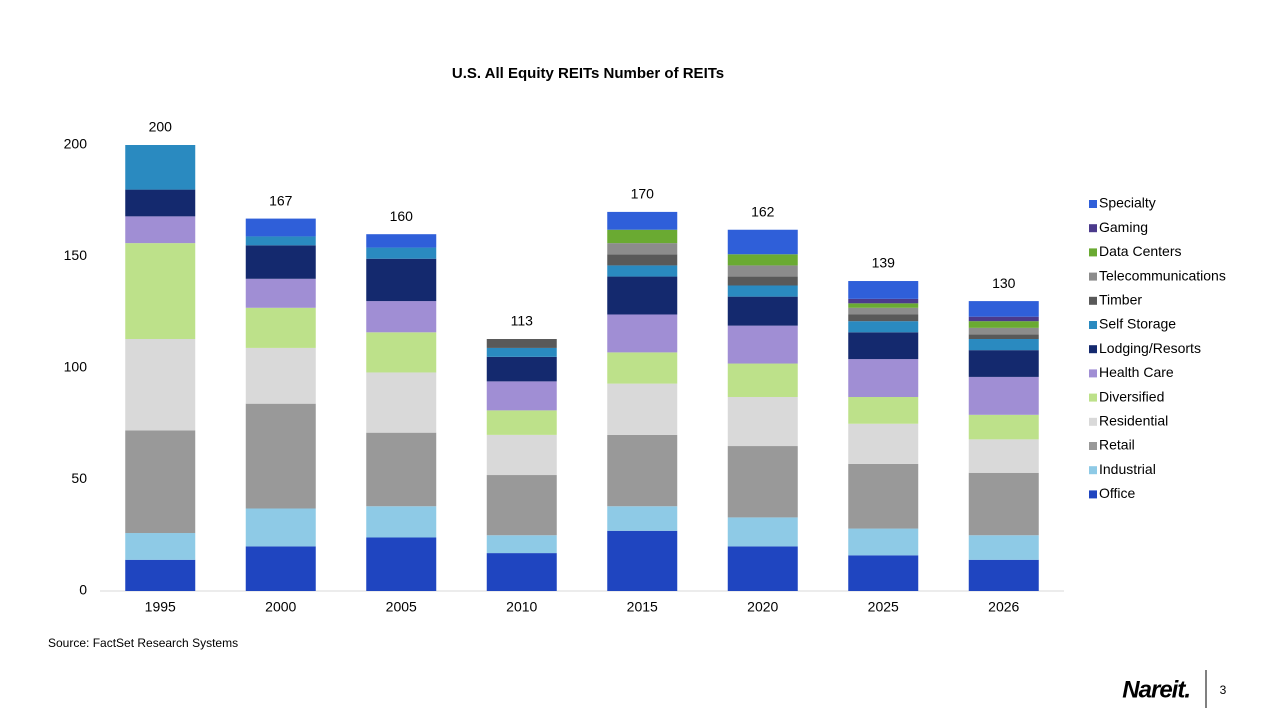 This screenshot has width=1280, height=725. I want to click on legend-label: Timber, so click(1120, 300).